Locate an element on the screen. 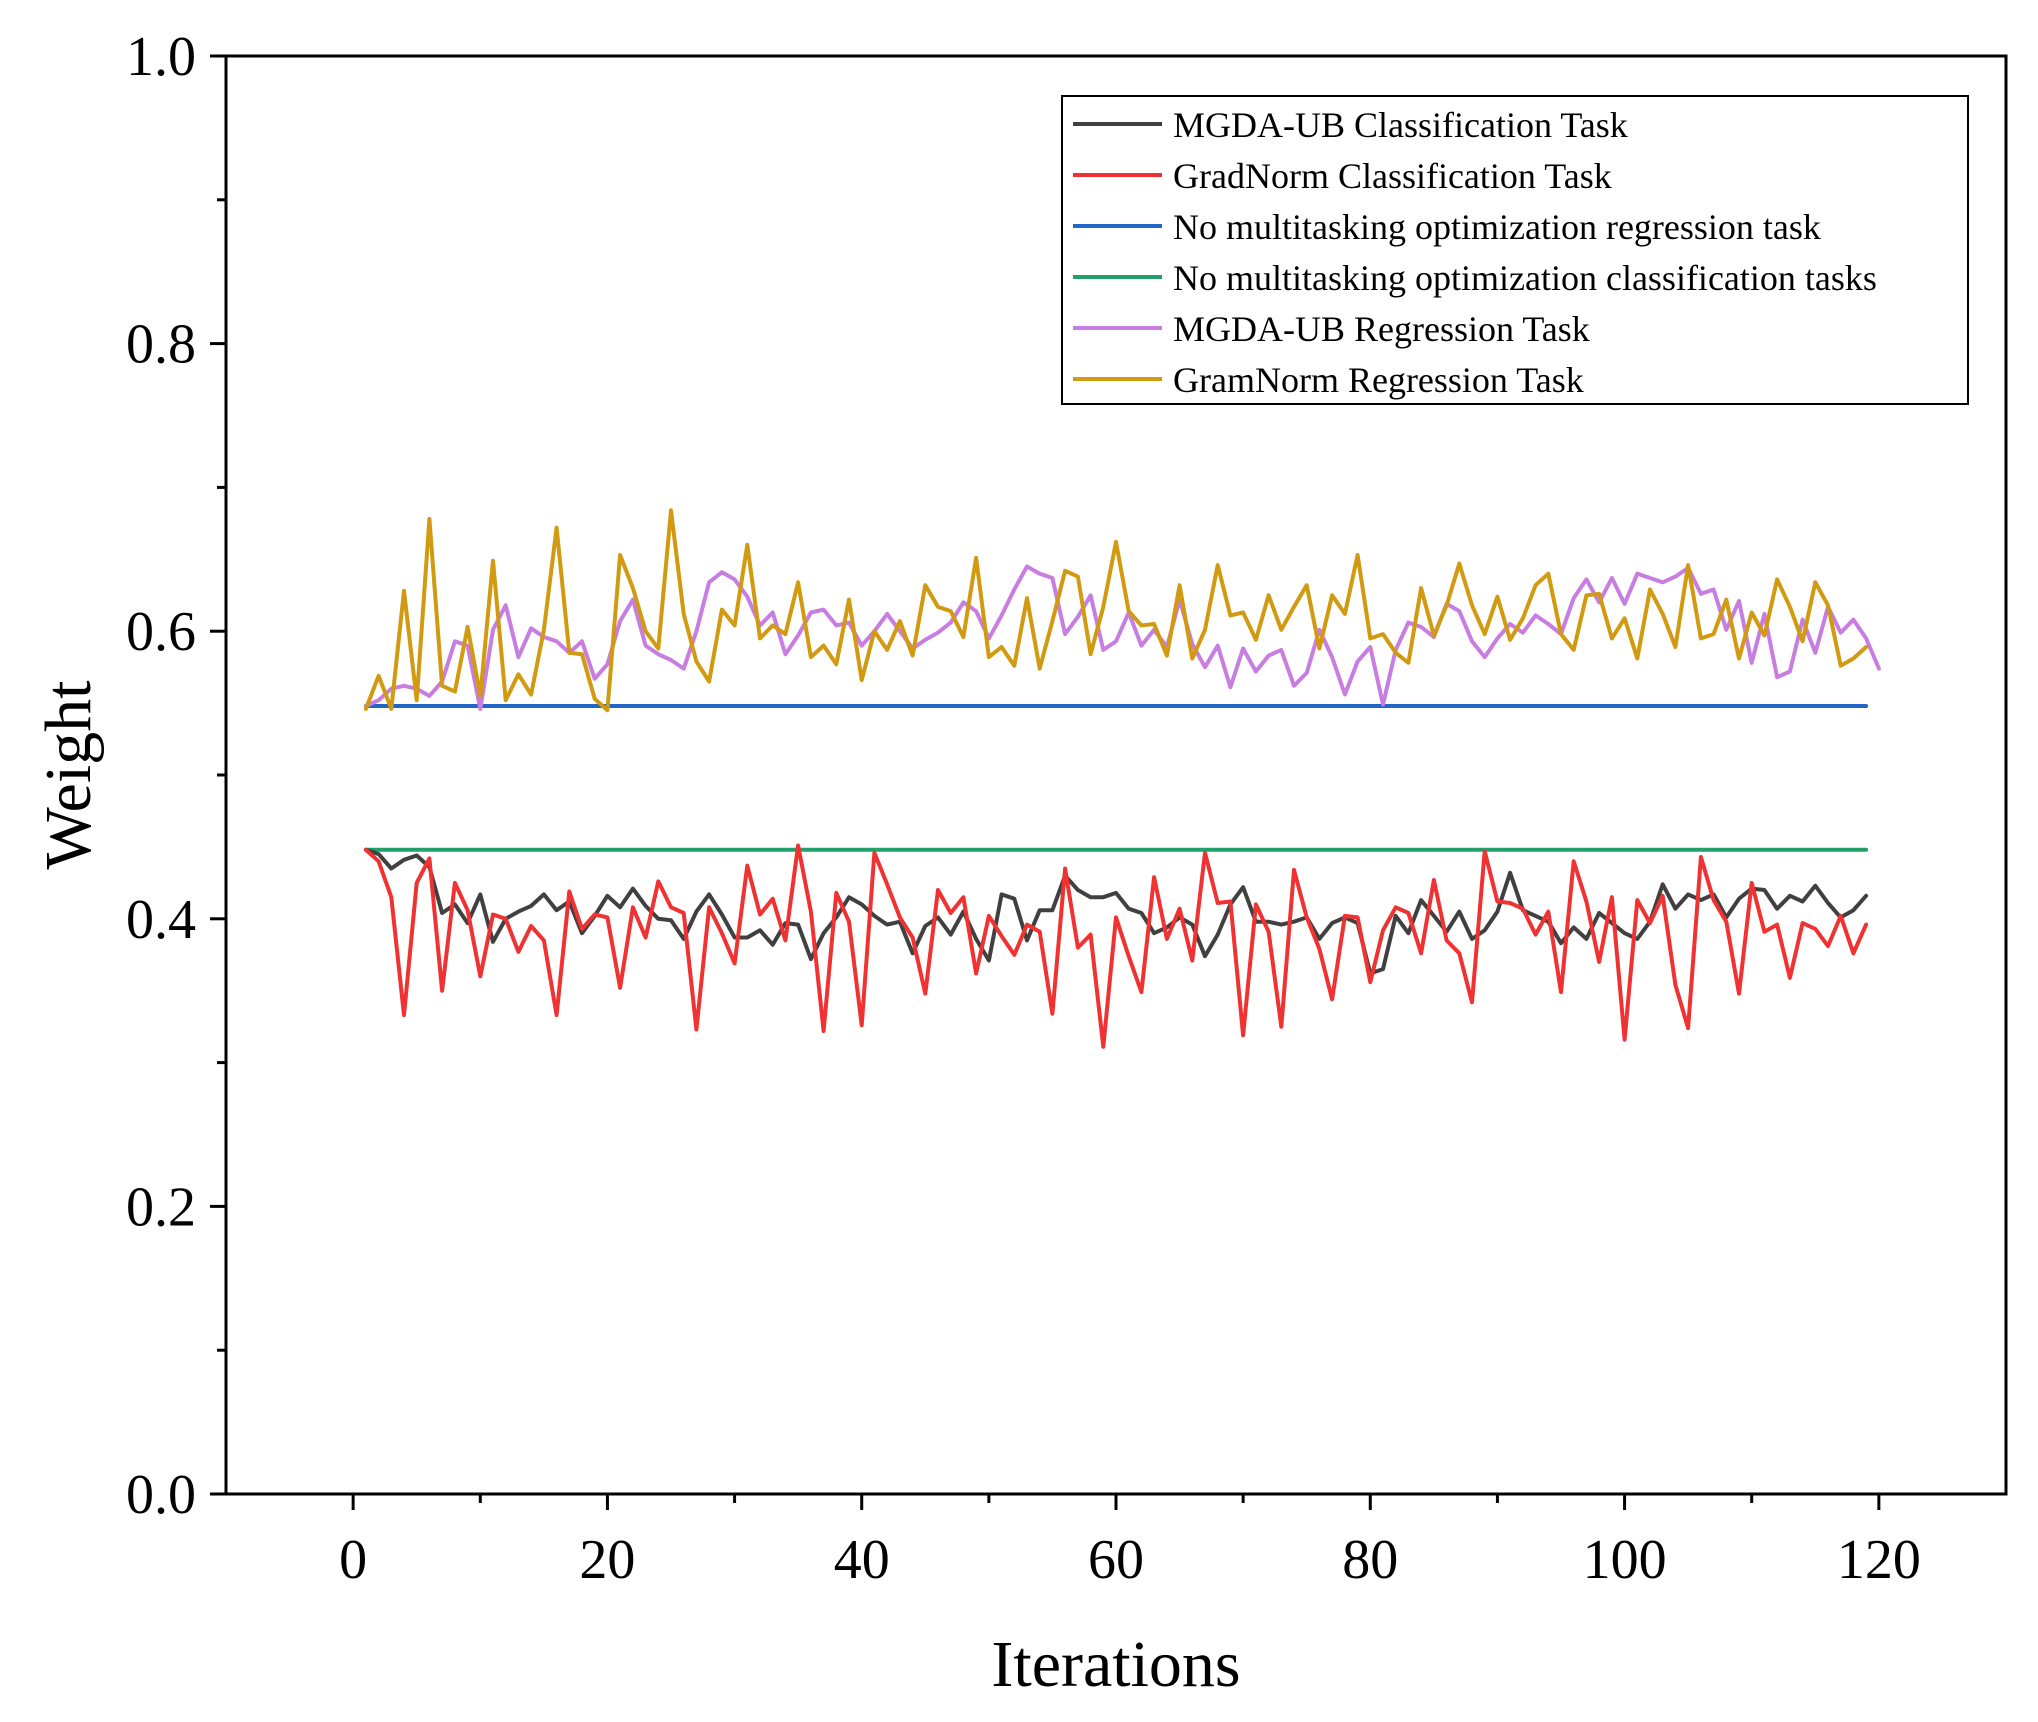 This screenshot has width=2038, height=1722. y-axis-title: Weight is located at coordinates (68, 775).